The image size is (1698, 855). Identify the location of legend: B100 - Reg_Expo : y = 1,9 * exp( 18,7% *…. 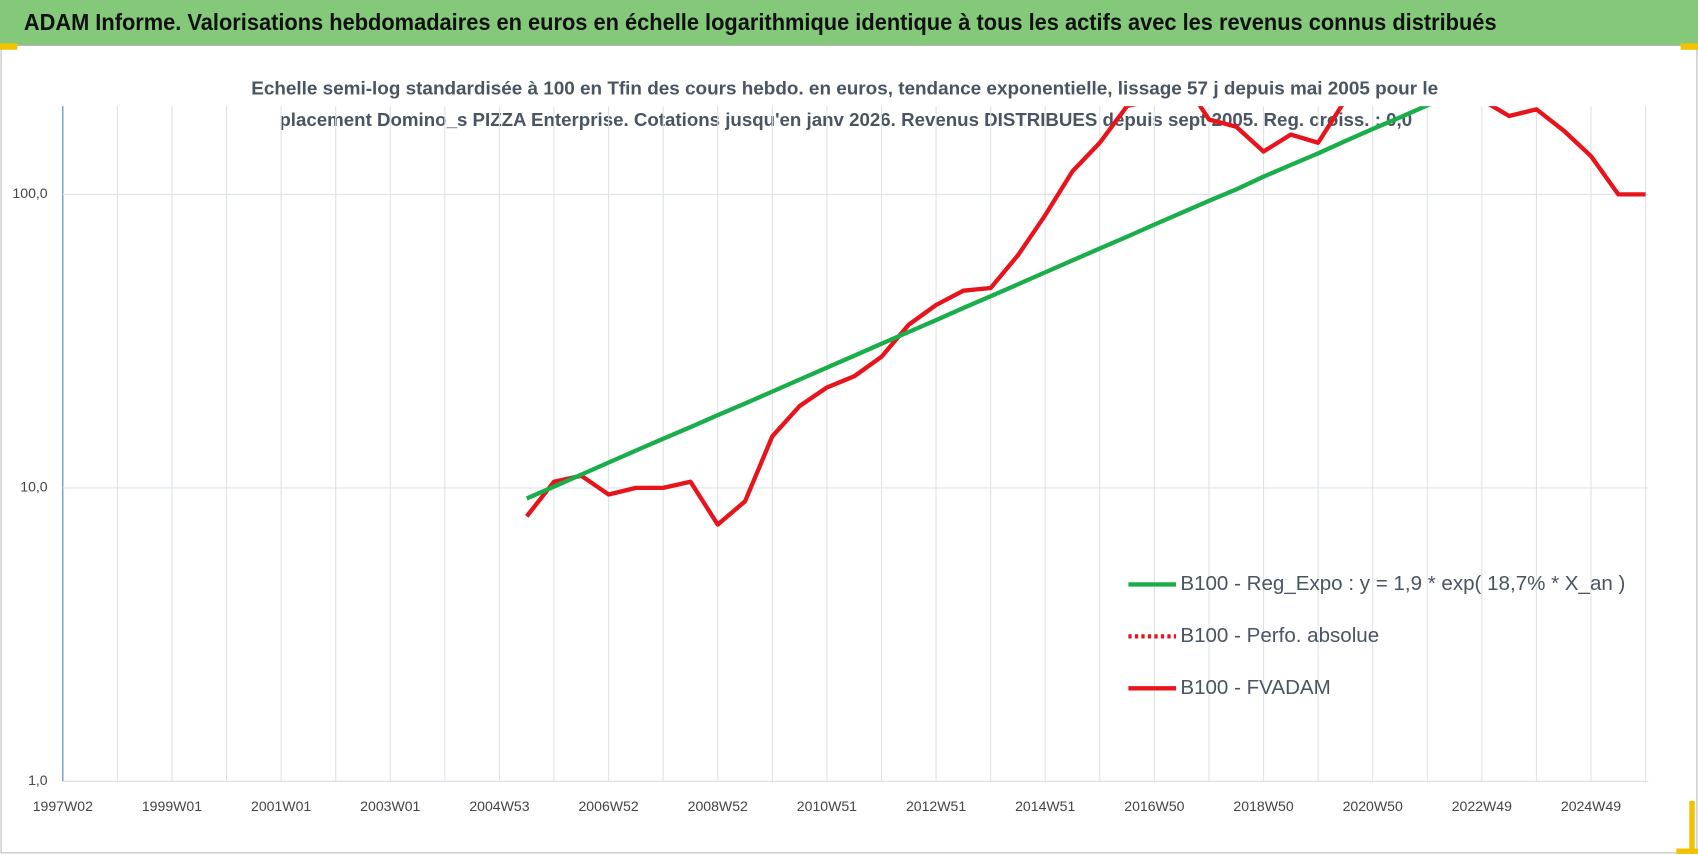
(1376, 635).